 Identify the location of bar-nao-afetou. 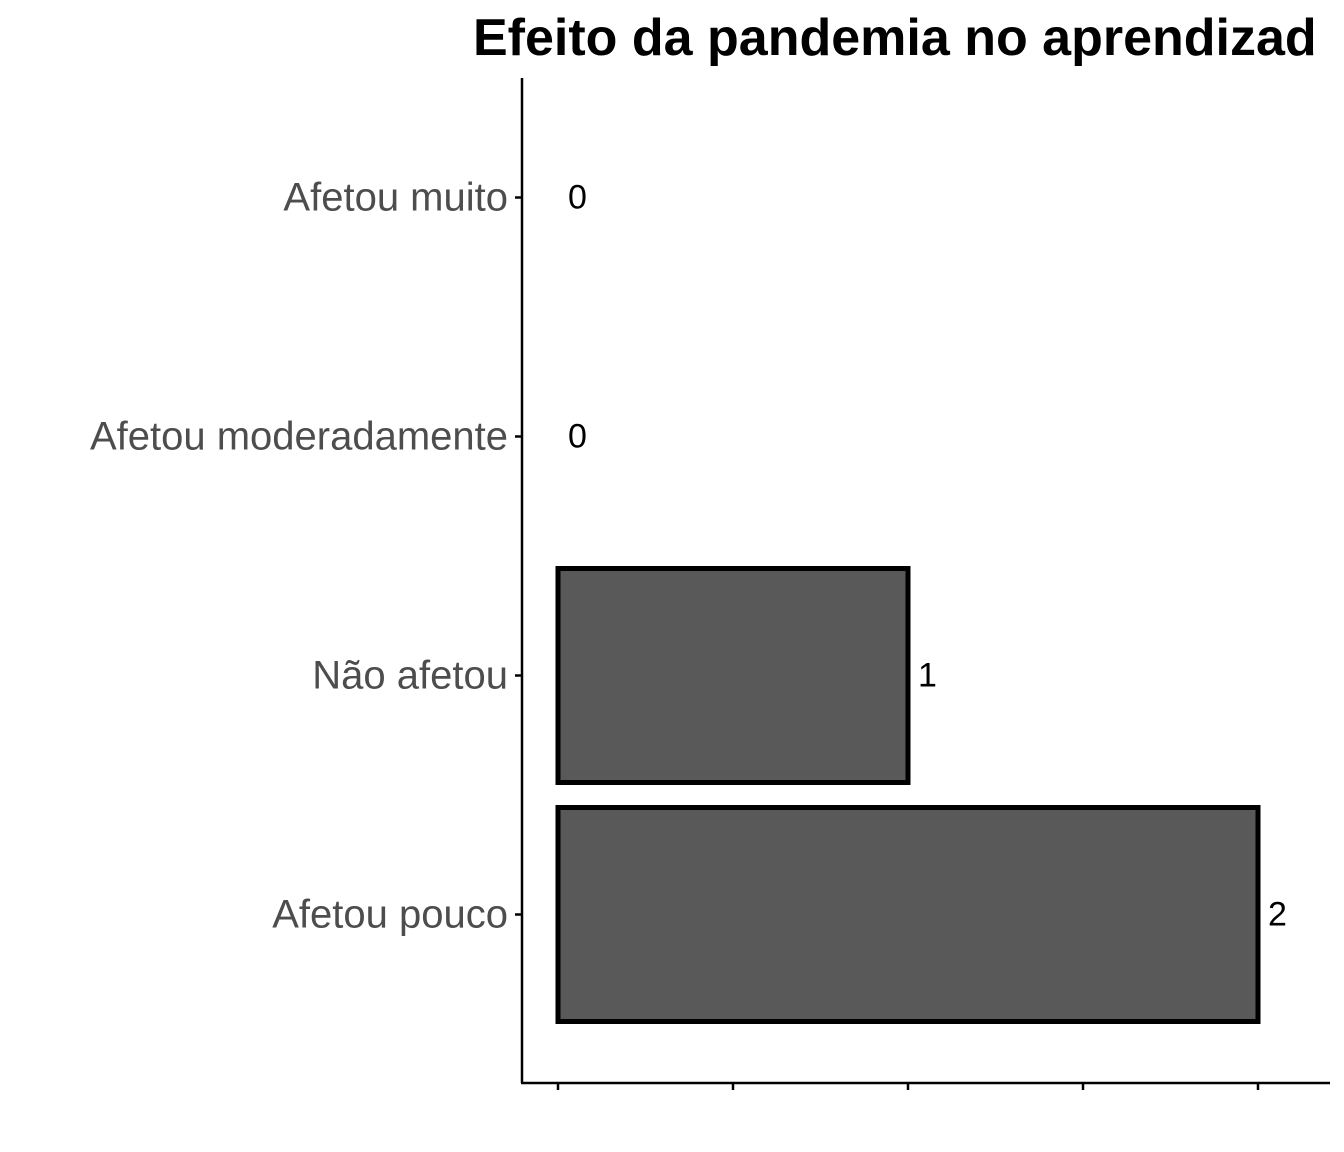
(733, 675).